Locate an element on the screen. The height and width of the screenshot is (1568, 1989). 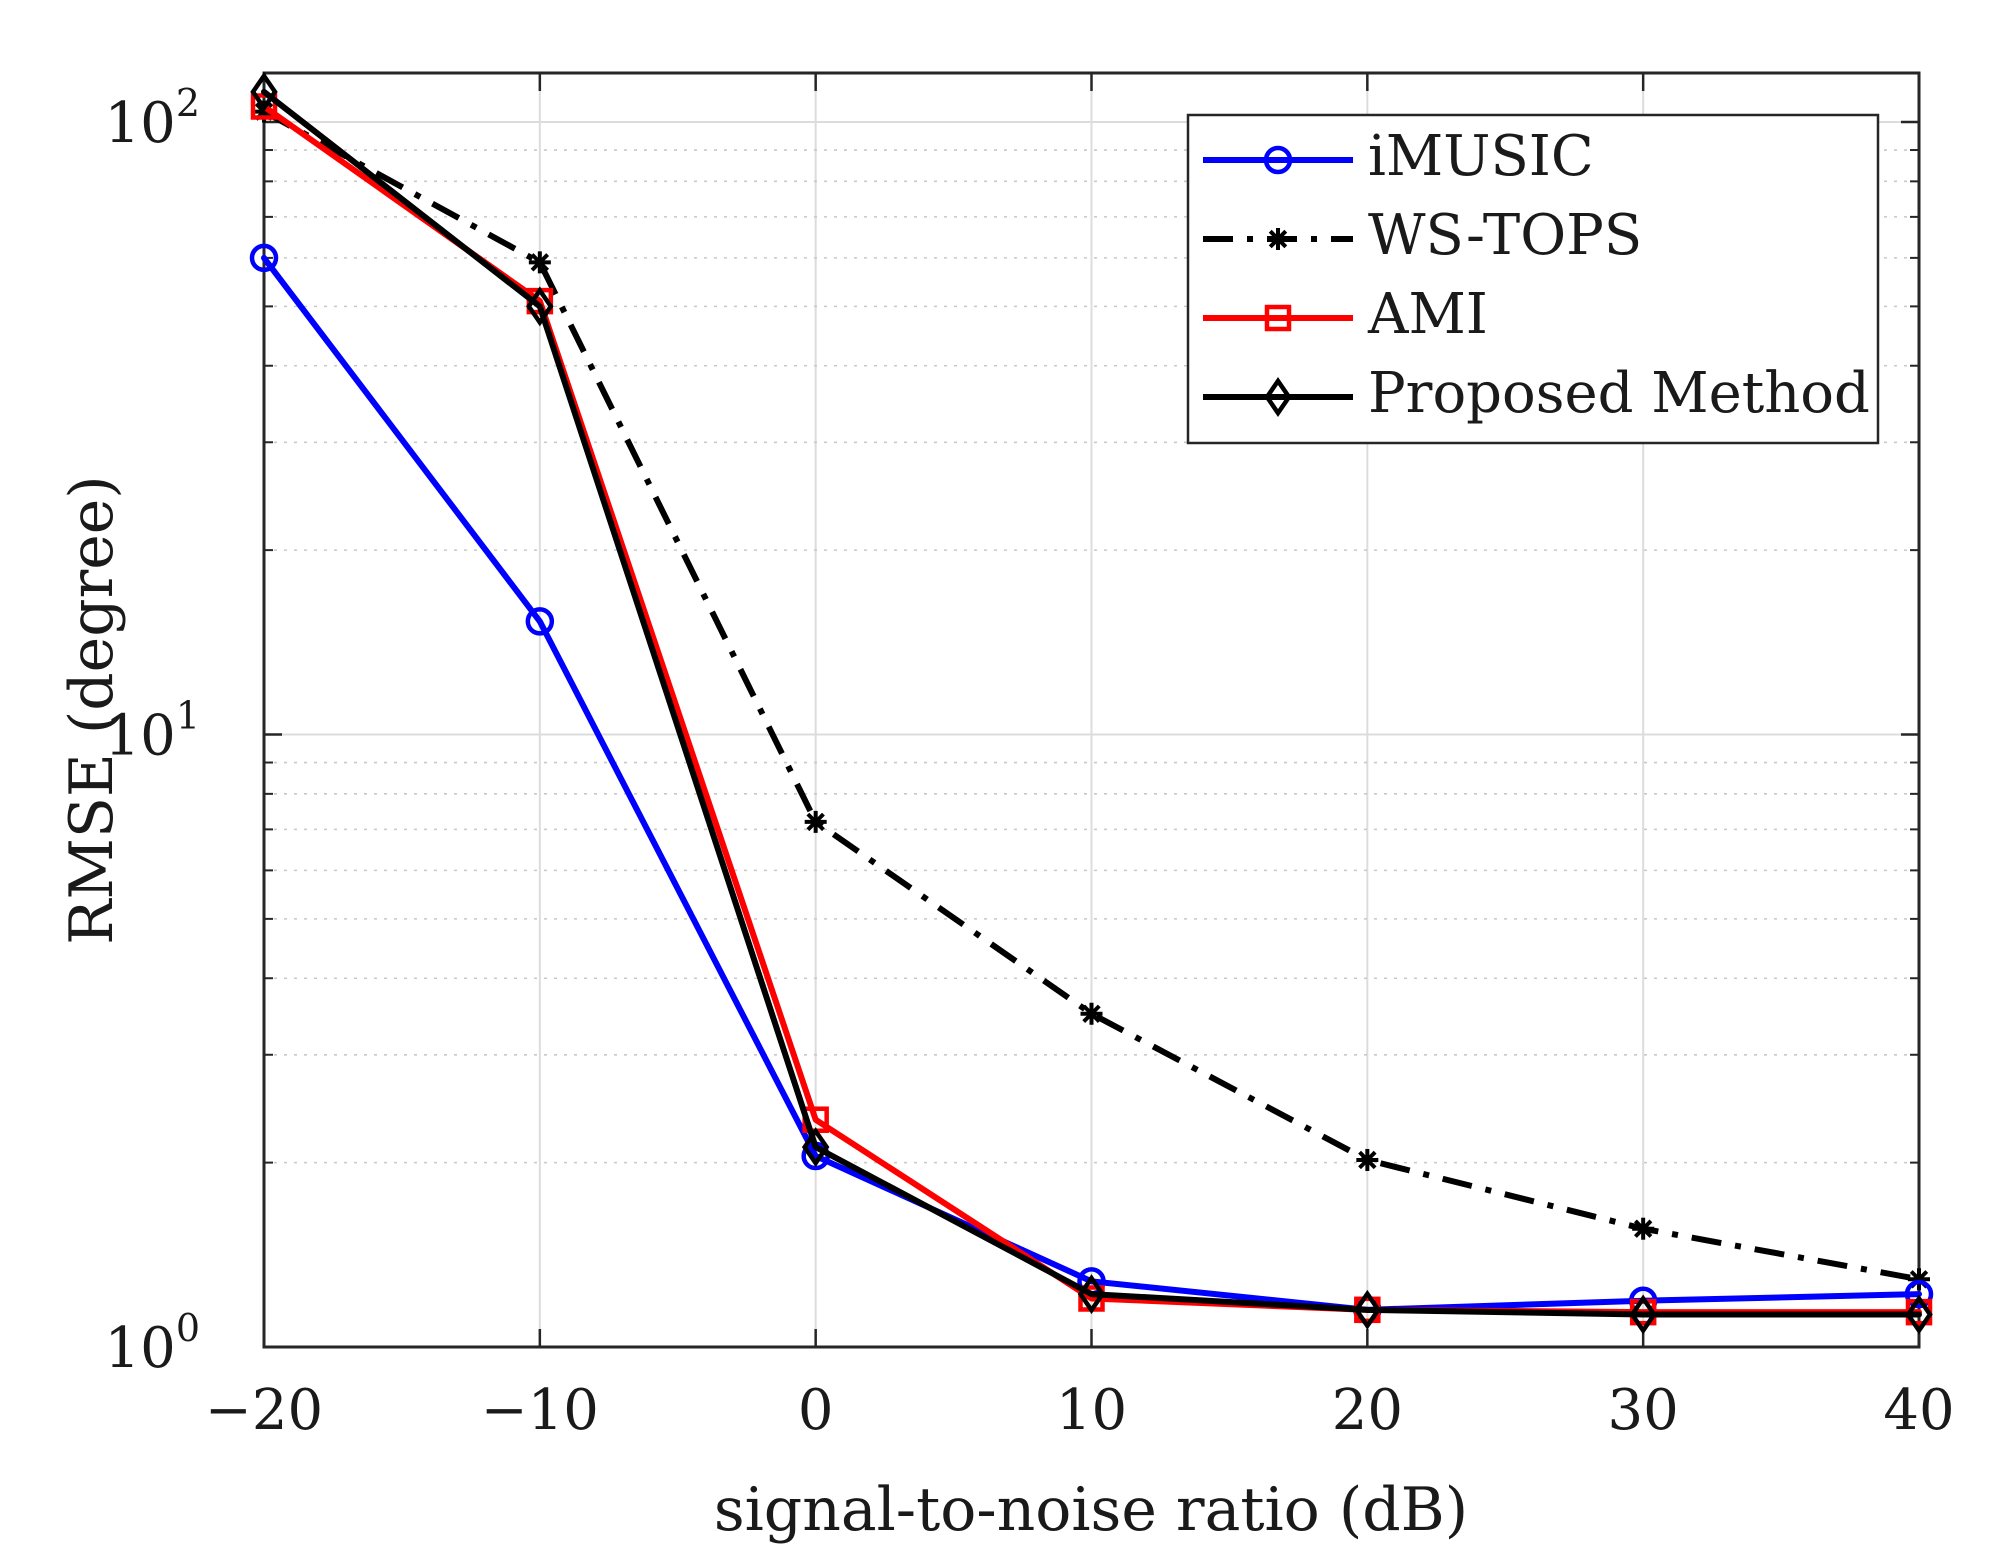
y-tick-label: 10² is located at coordinates (152, 118).